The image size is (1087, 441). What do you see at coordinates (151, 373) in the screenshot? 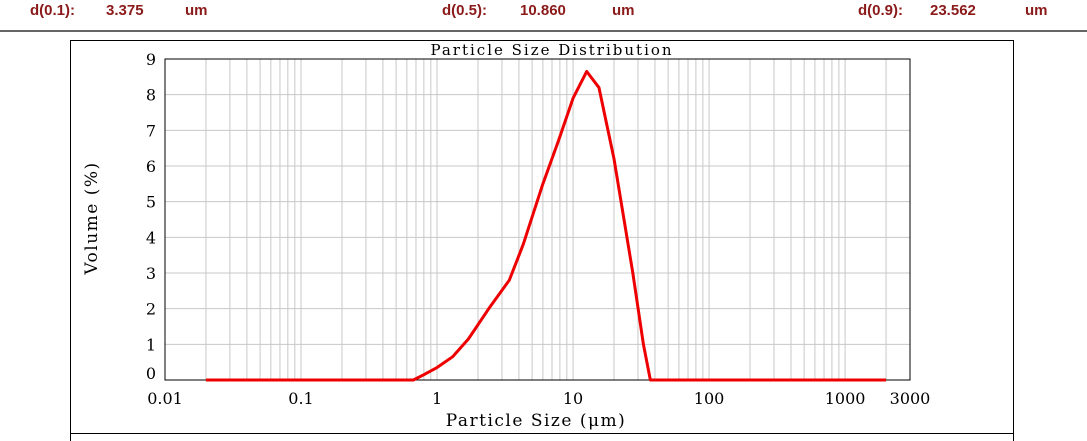
I see `y-tick-label: 0` at bounding box center [151, 373].